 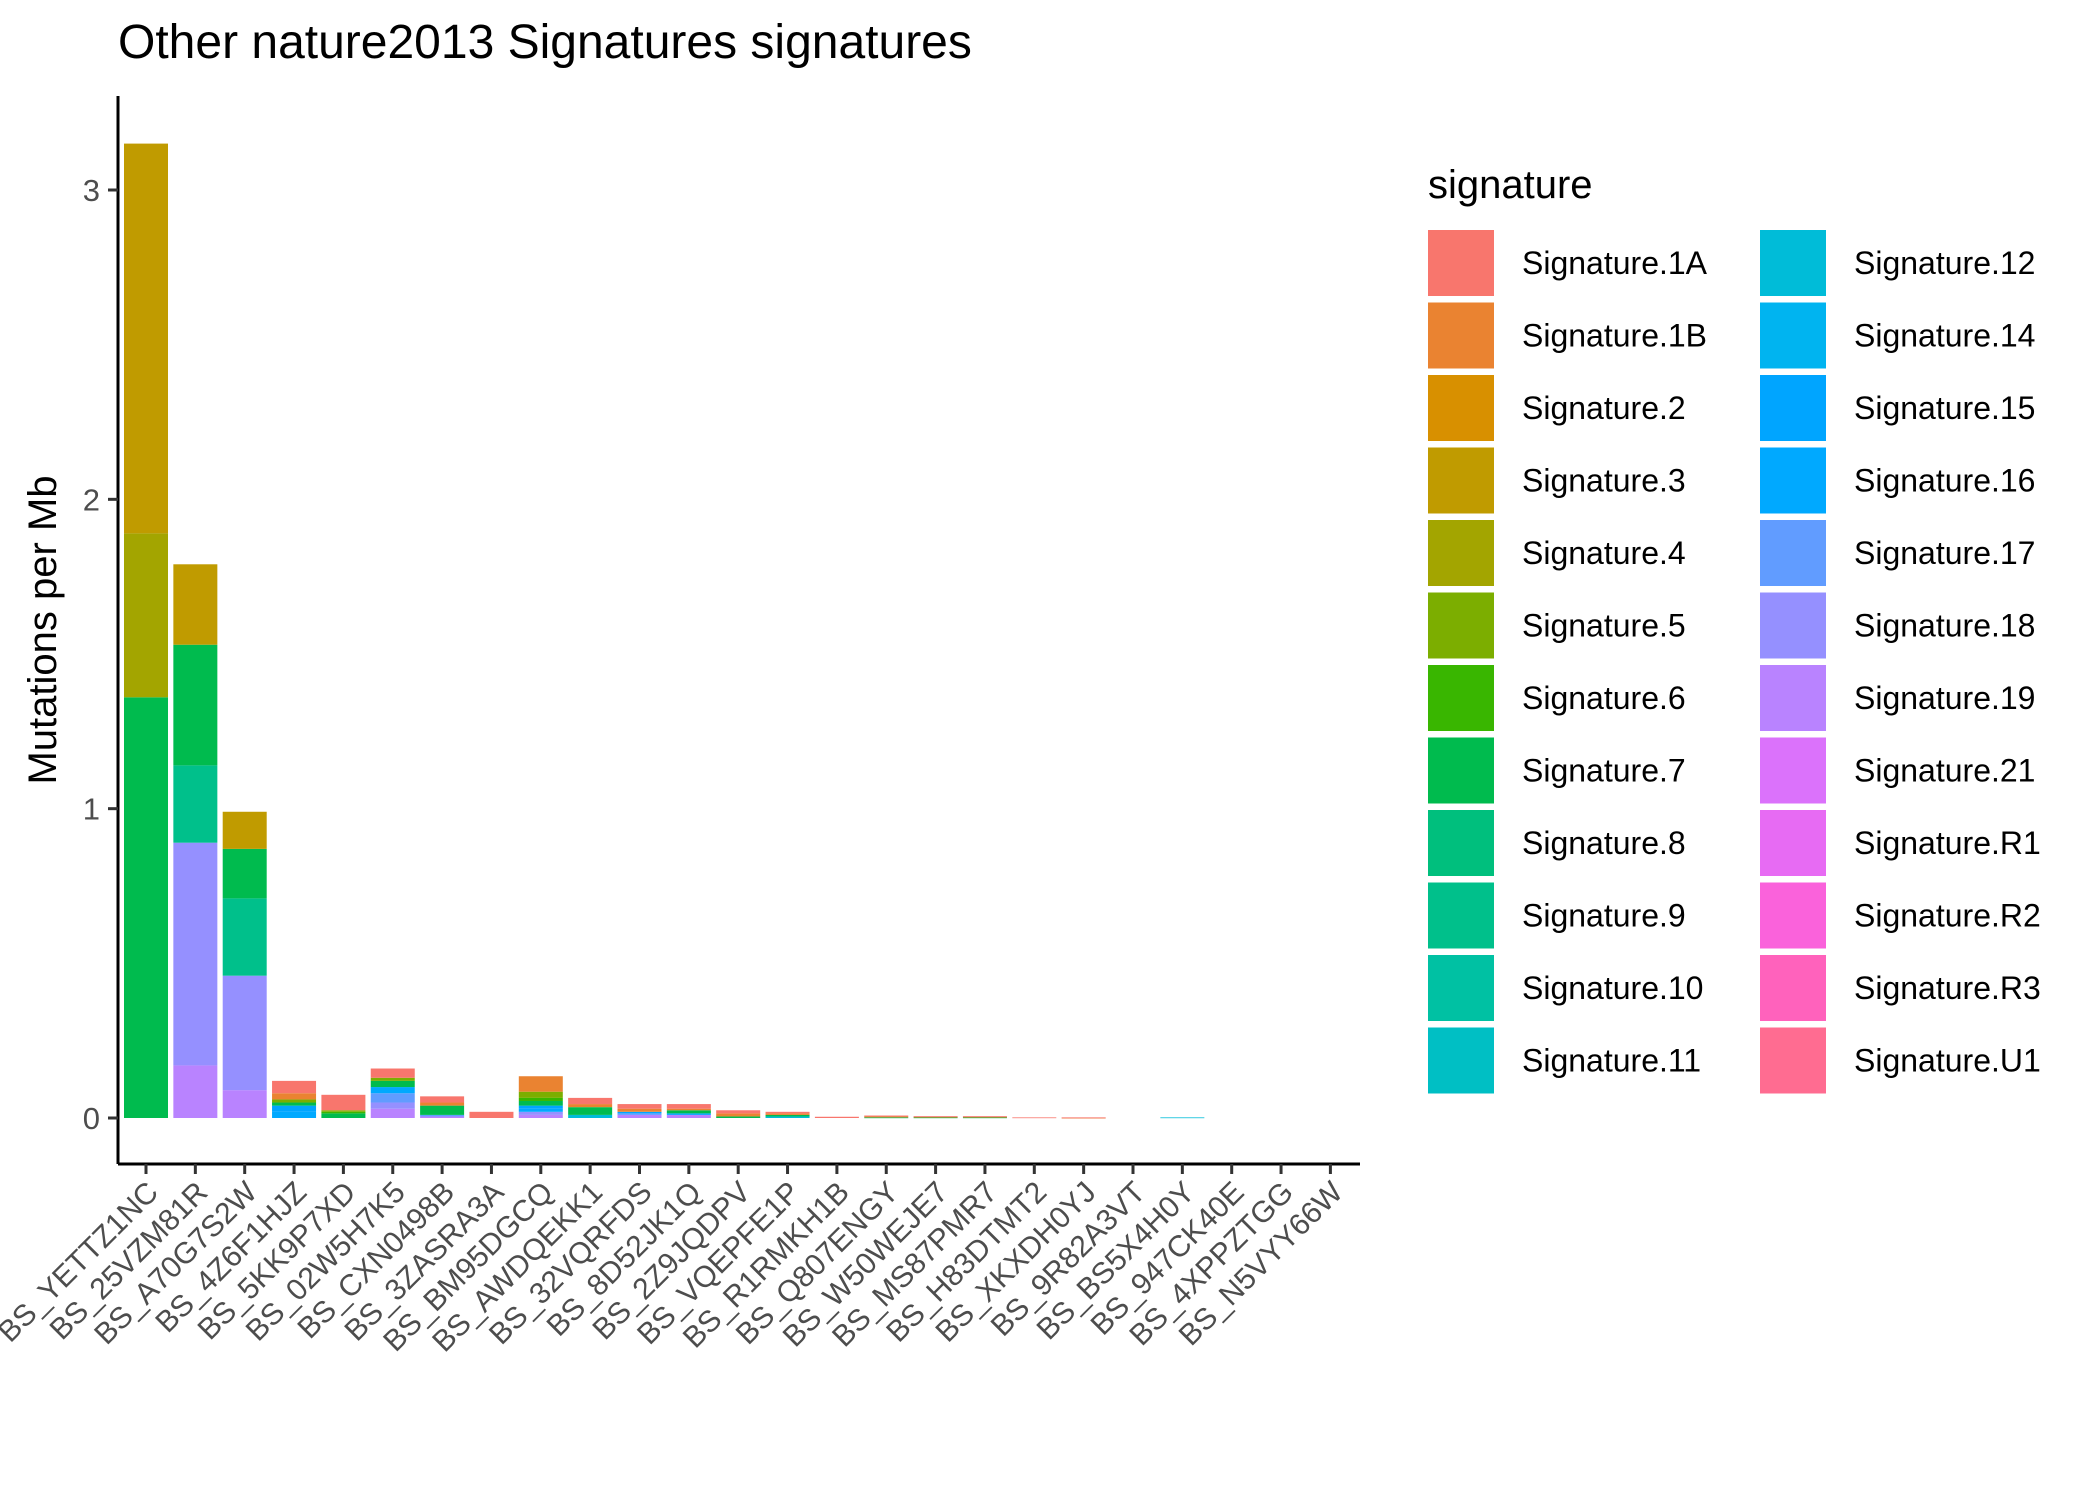 What do you see at coordinates (43, 629) in the screenshot?
I see `y-axis-label: Mutations per Mb` at bounding box center [43, 629].